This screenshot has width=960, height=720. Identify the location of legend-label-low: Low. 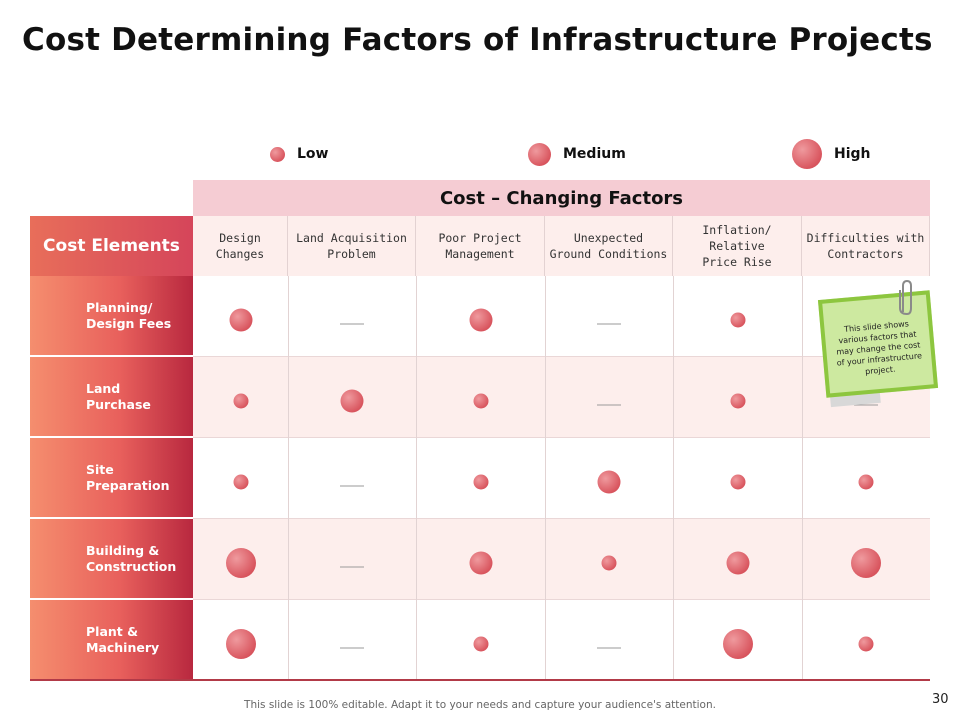
(313, 154).